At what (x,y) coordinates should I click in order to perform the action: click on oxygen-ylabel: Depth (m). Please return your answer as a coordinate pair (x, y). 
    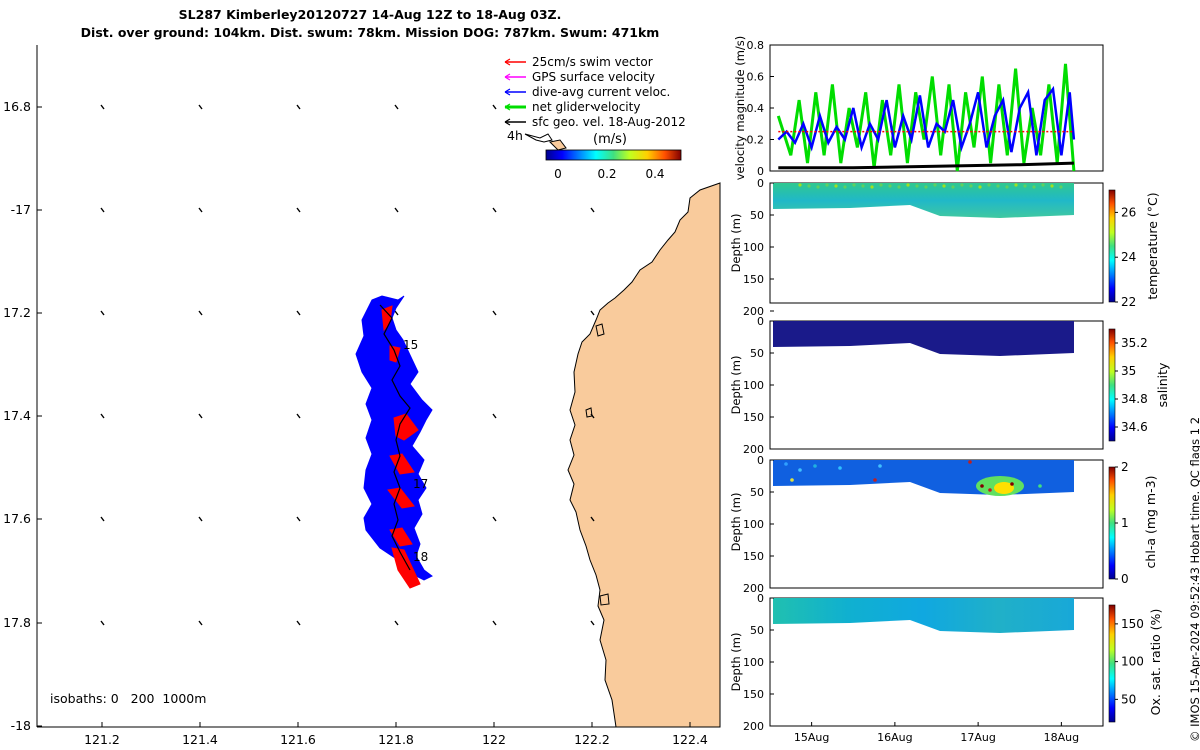
    Looking at the image, I should click on (736, 662).